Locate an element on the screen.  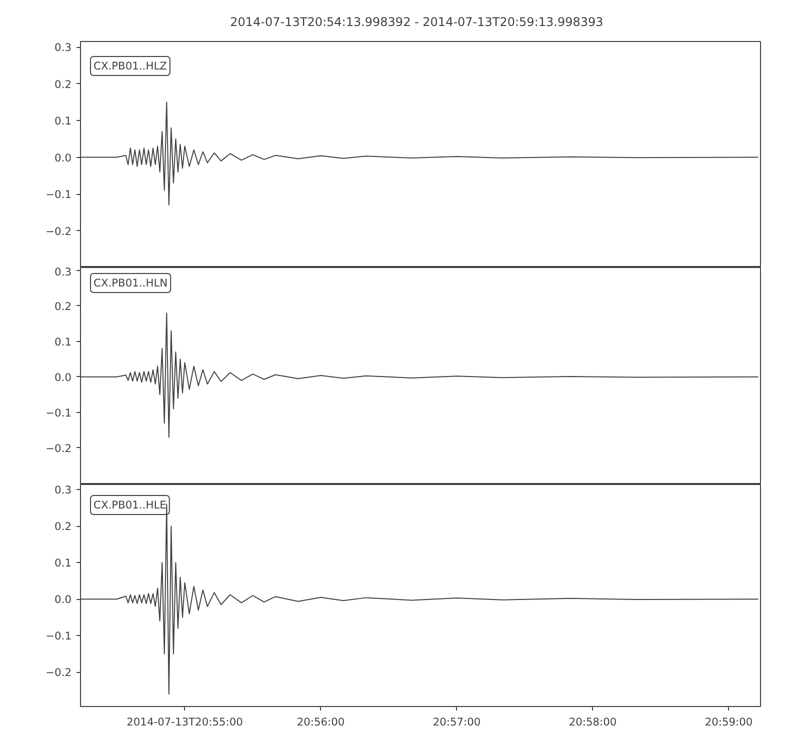
x-tick-label: 20:58:00 is located at coordinates (592, 722).